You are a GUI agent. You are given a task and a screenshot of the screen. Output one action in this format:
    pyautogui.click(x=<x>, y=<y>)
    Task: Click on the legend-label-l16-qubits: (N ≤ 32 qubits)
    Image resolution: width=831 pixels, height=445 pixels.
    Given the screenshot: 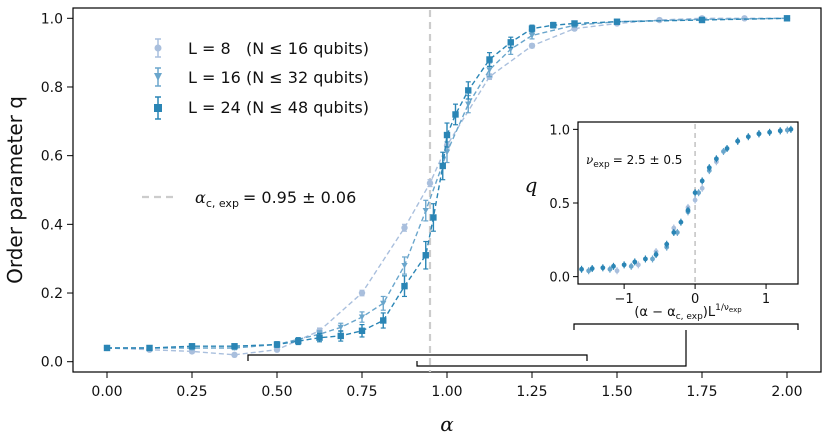 What is the action you would take?
    pyautogui.click(x=307, y=77)
    